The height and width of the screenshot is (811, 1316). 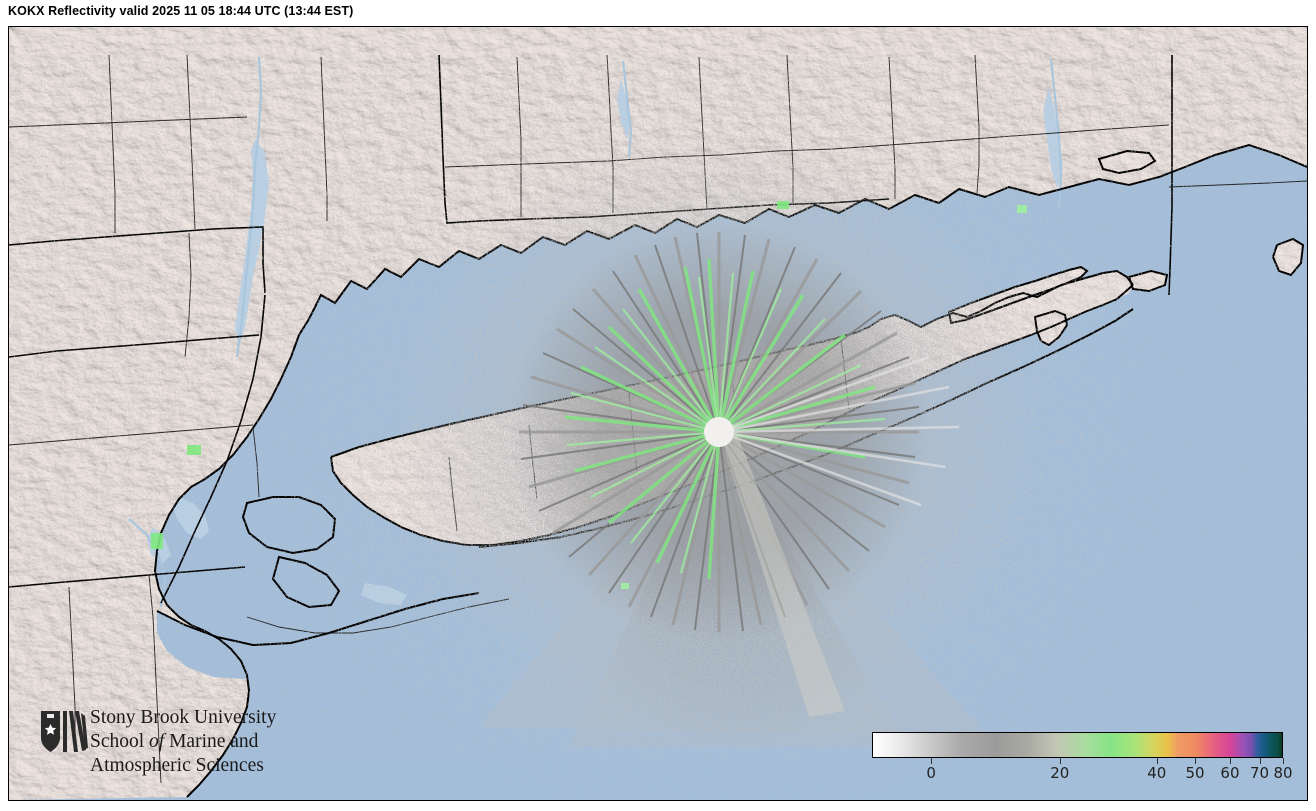 I want to click on colorbar-gradient, so click(x=1077, y=745).